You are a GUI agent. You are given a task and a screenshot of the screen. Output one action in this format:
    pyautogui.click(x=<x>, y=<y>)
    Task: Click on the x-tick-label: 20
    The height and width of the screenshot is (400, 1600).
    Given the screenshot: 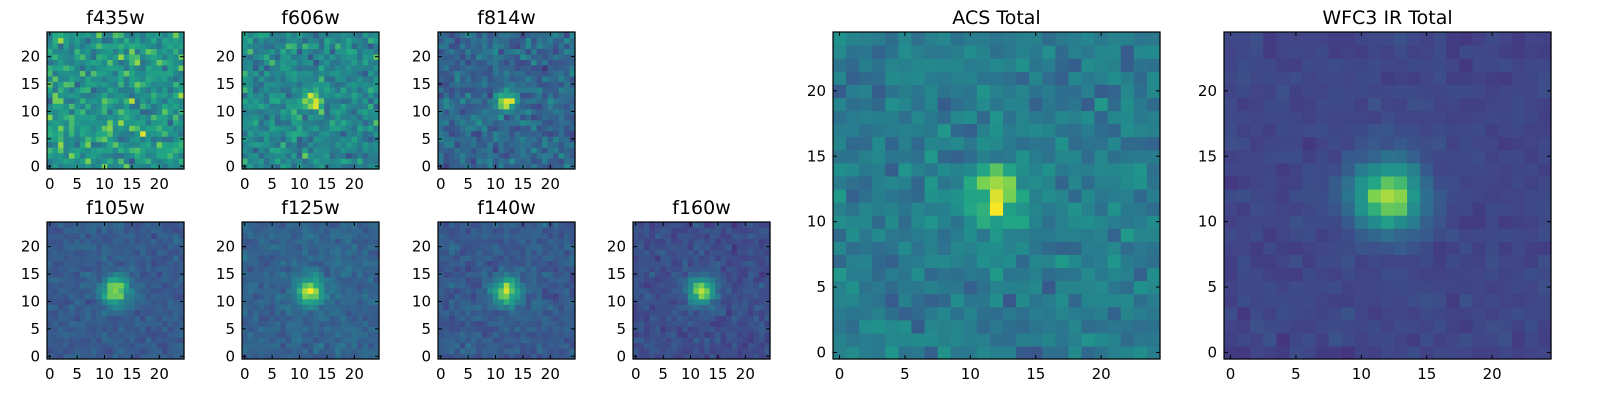 What is the action you would take?
    pyautogui.click(x=354, y=184)
    